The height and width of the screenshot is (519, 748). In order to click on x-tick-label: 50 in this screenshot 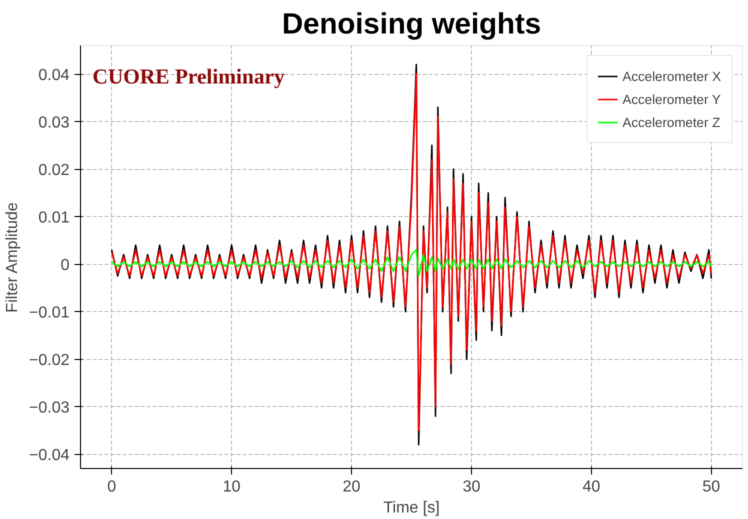, I will do `click(711, 487)`.